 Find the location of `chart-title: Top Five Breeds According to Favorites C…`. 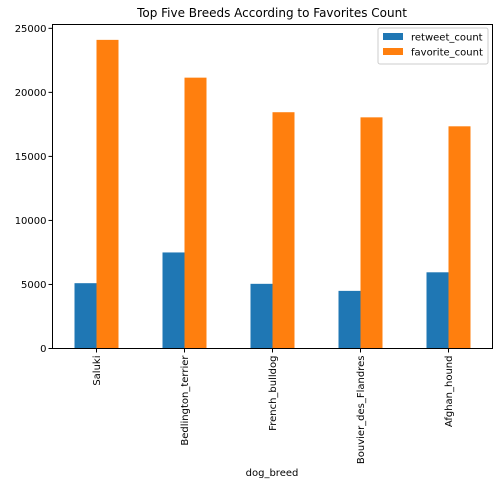

chart-title: Top Five Breeds According to Favorites C… is located at coordinates (271, 13).